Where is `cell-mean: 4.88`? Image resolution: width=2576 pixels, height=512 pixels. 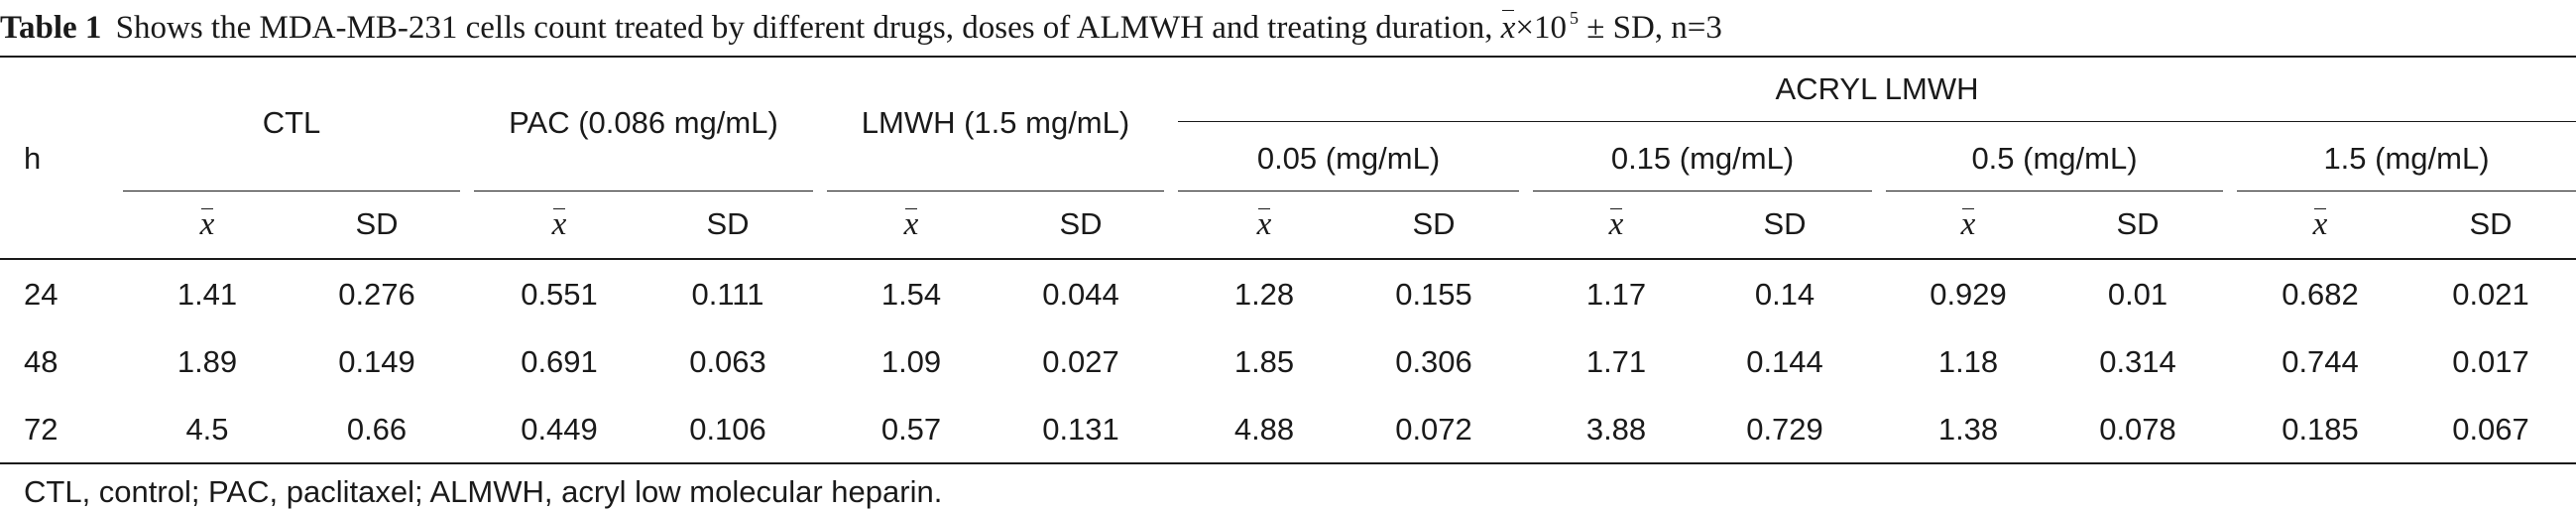
cell-mean: 4.88 is located at coordinates (1264, 429).